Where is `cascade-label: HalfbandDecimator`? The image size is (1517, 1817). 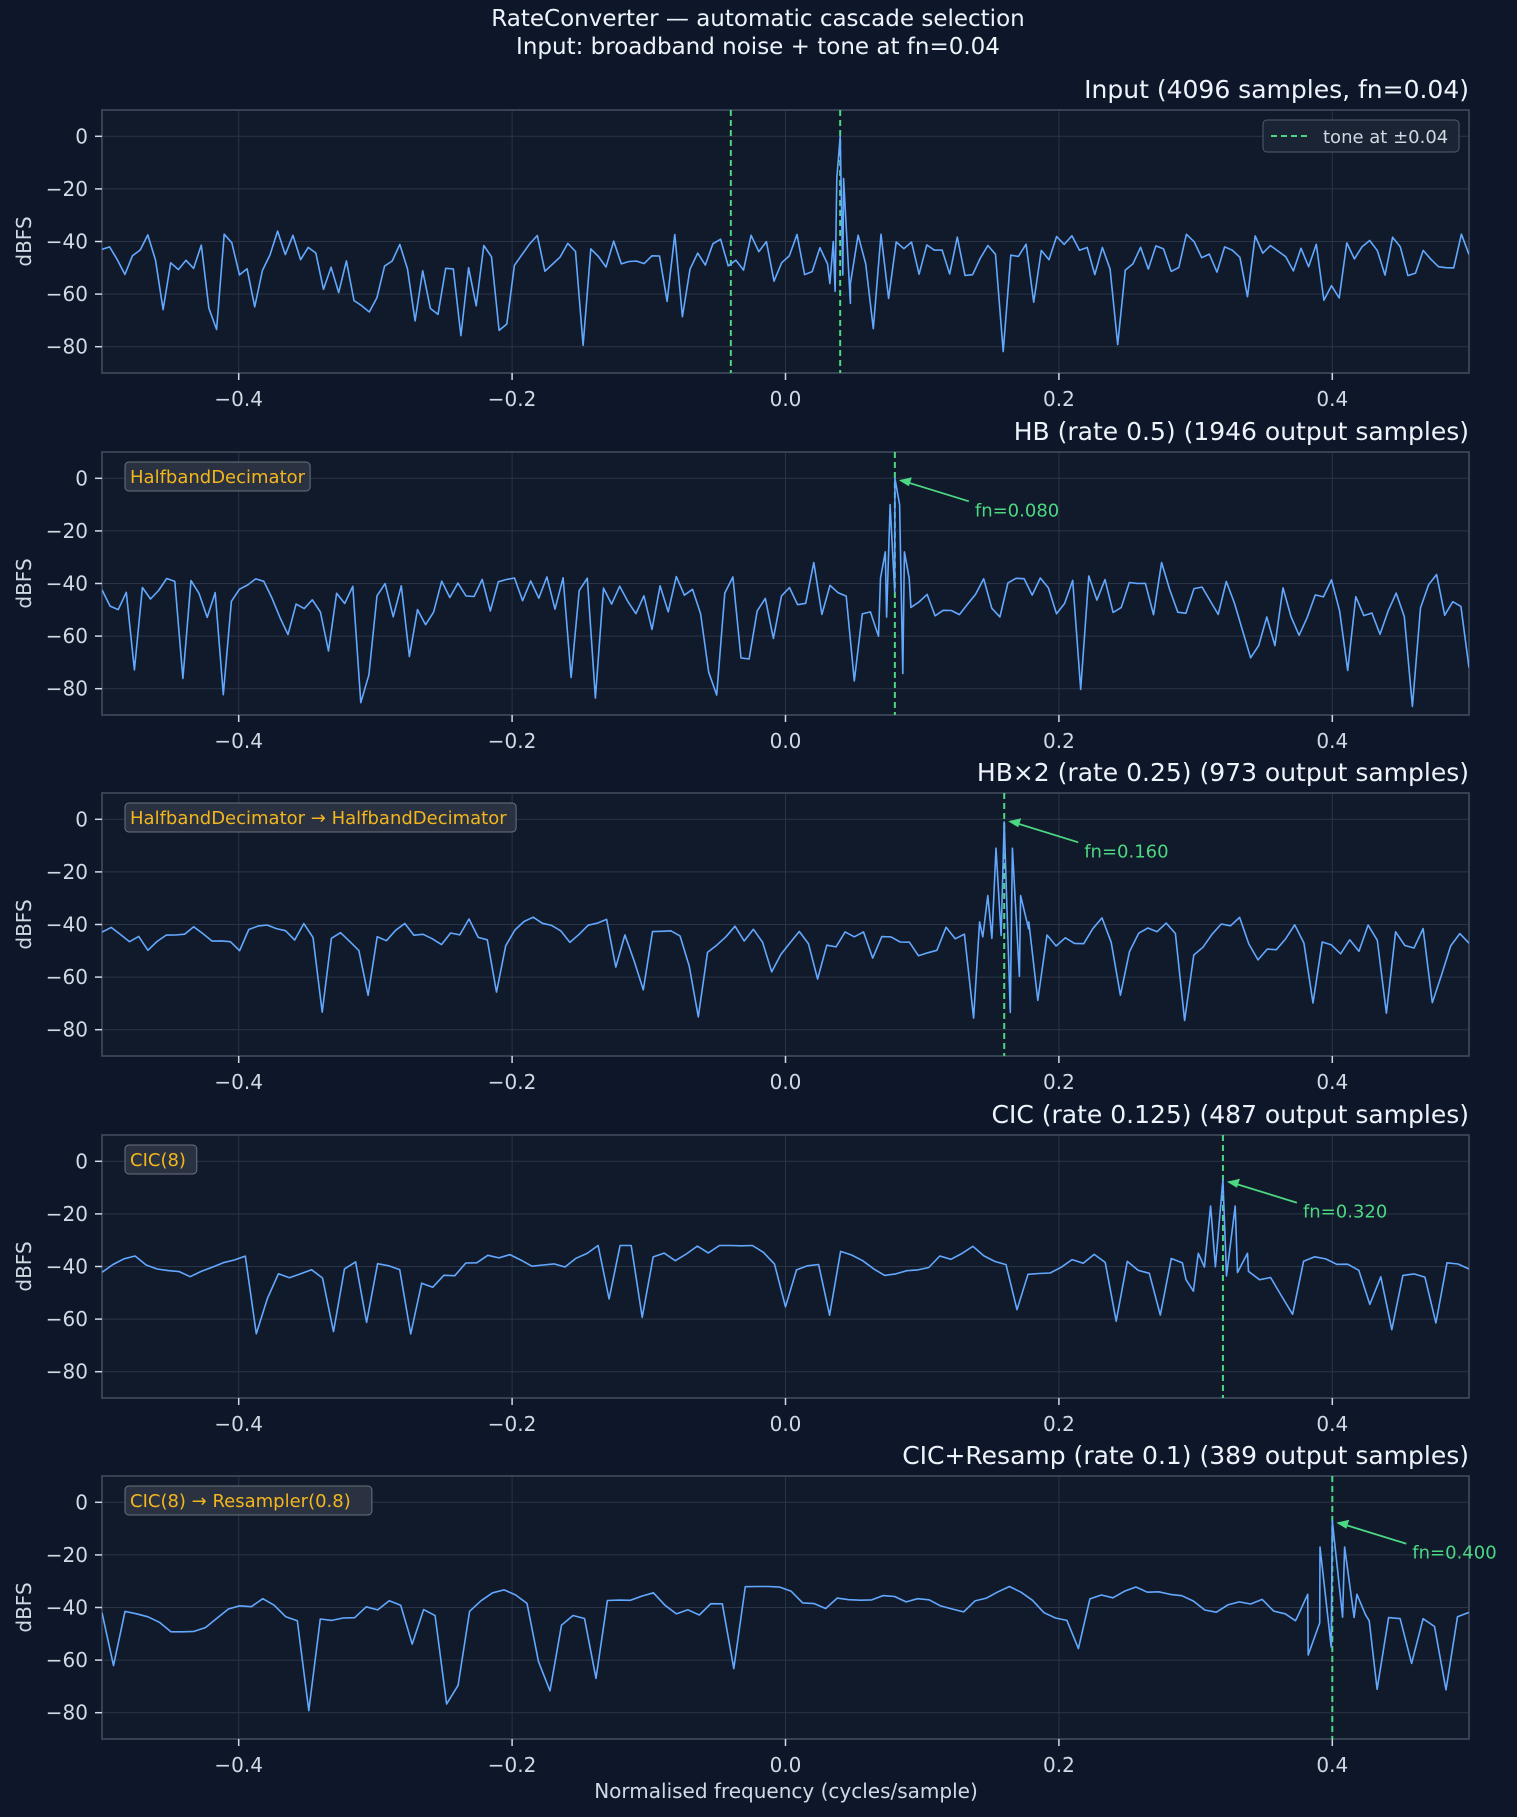
cascade-label: HalfbandDecimator is located at coordinates (218, 477).